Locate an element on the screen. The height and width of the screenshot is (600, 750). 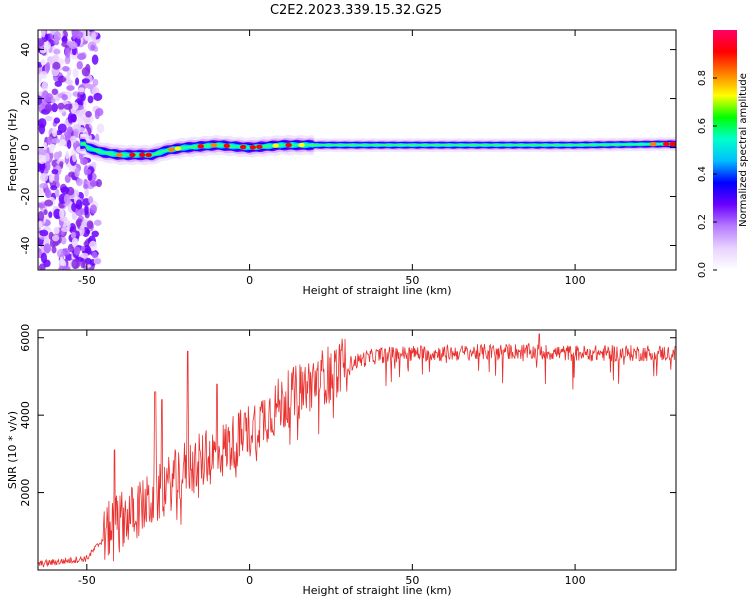
colorbar-gradient is located at coordinates (725, 150).